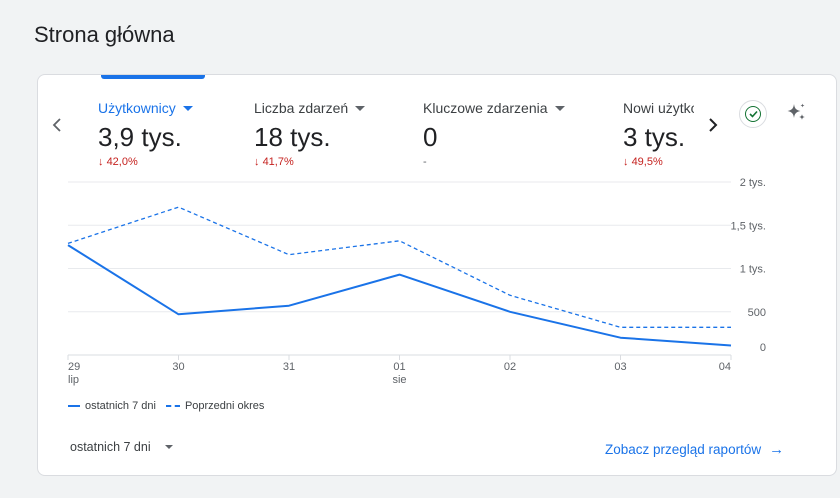 Image resolution: width=840 pixels, height=498 pixels. Describe the element at coordinates (763, 348) in the screenshot. I see `y-tick-label: 0` at that location.